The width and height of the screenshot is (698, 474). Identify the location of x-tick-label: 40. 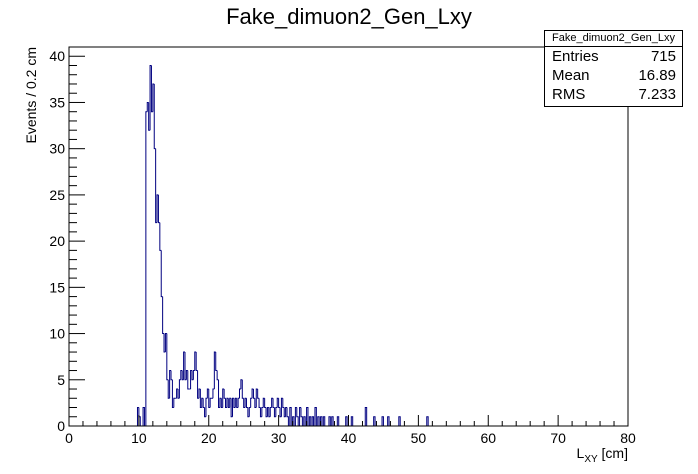
(349, 438).